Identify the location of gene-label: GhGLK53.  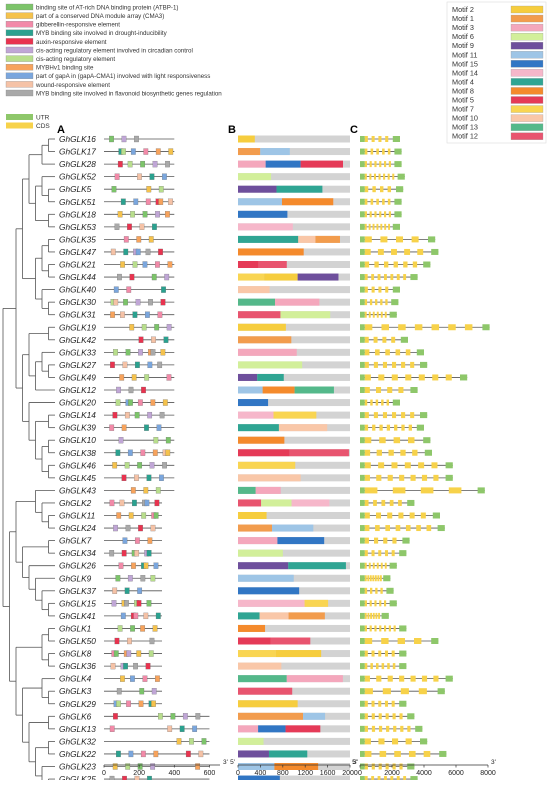
(77, 227).